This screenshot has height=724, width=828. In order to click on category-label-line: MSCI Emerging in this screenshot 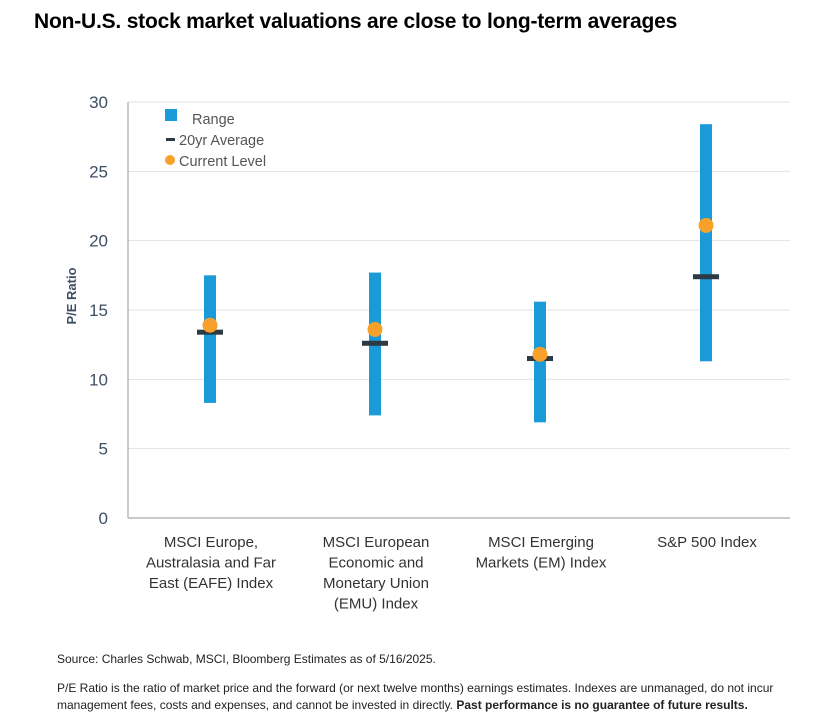, I will do `click(541, 542)`.